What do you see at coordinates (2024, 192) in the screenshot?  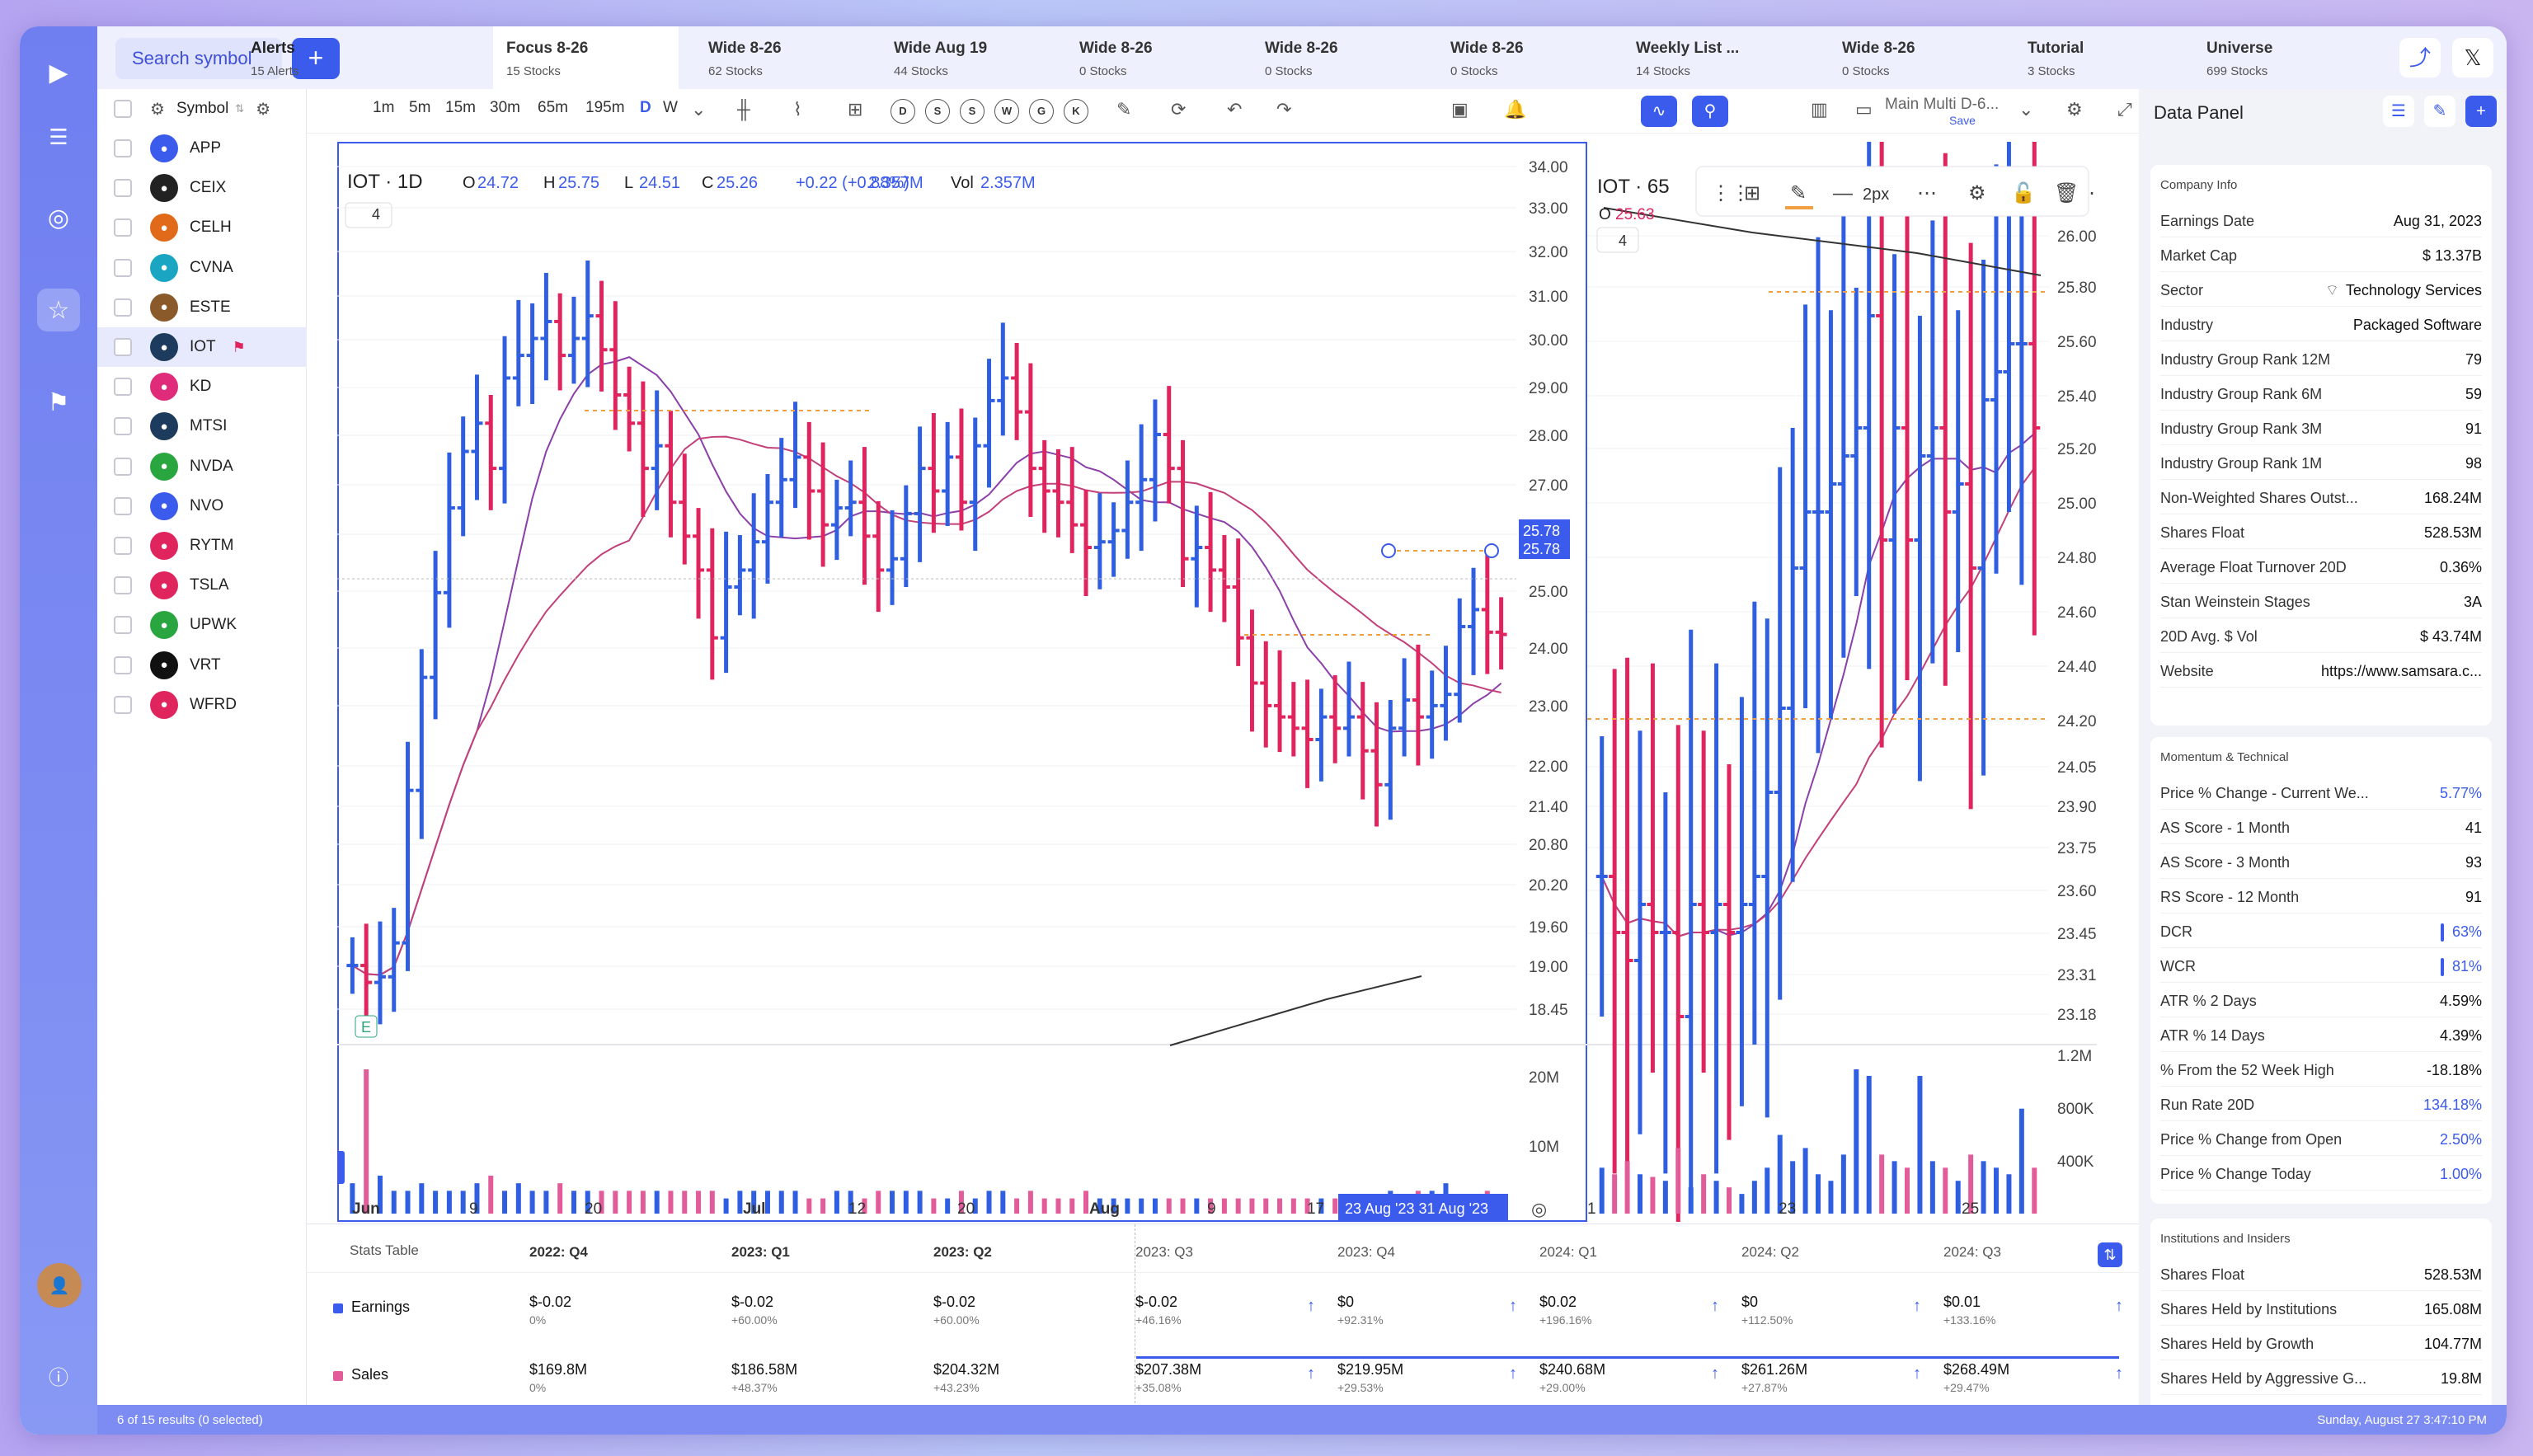 I see `lock-icon: 🔓` at bounding box center [2024, 192].